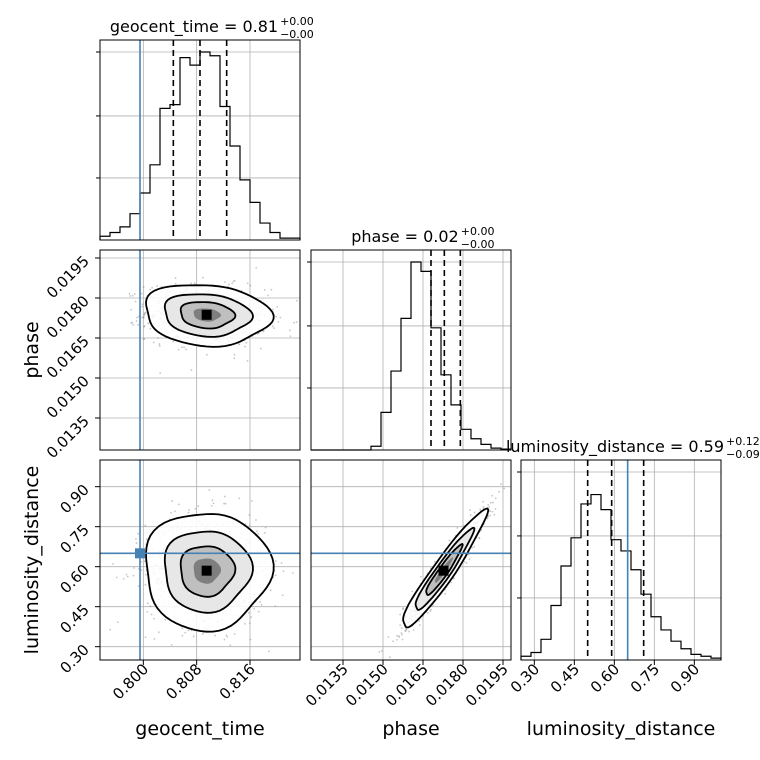 Image resolution: width=760 pixels, height=760 pixels. Describe the element at coordinates (130, 681) in the screenshot. I see `x-tick-label: 0.800` at that location.